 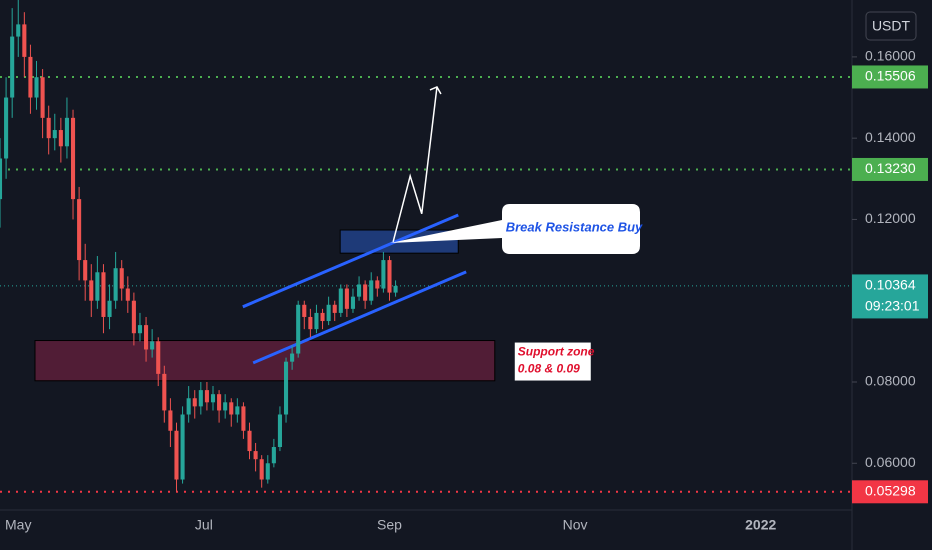 I want to click on level-label: 0.15506, so click(x=890, y=76).